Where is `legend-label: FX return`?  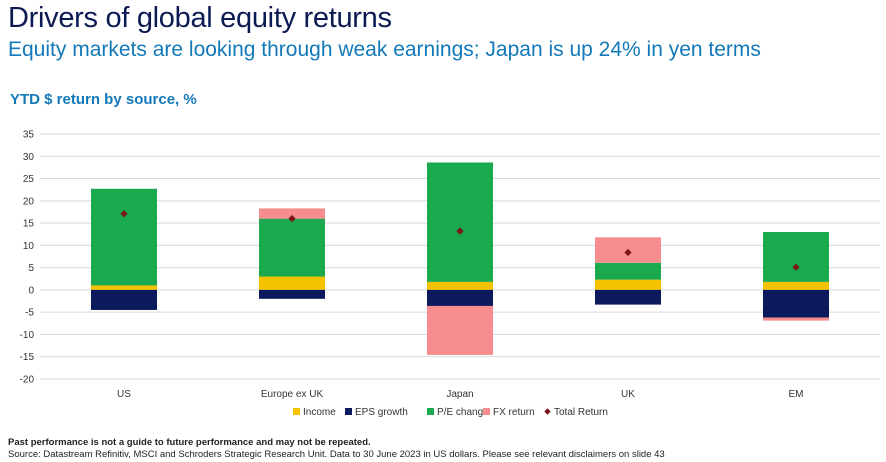
legend-label: FX return is located at coordinates (514, 412).